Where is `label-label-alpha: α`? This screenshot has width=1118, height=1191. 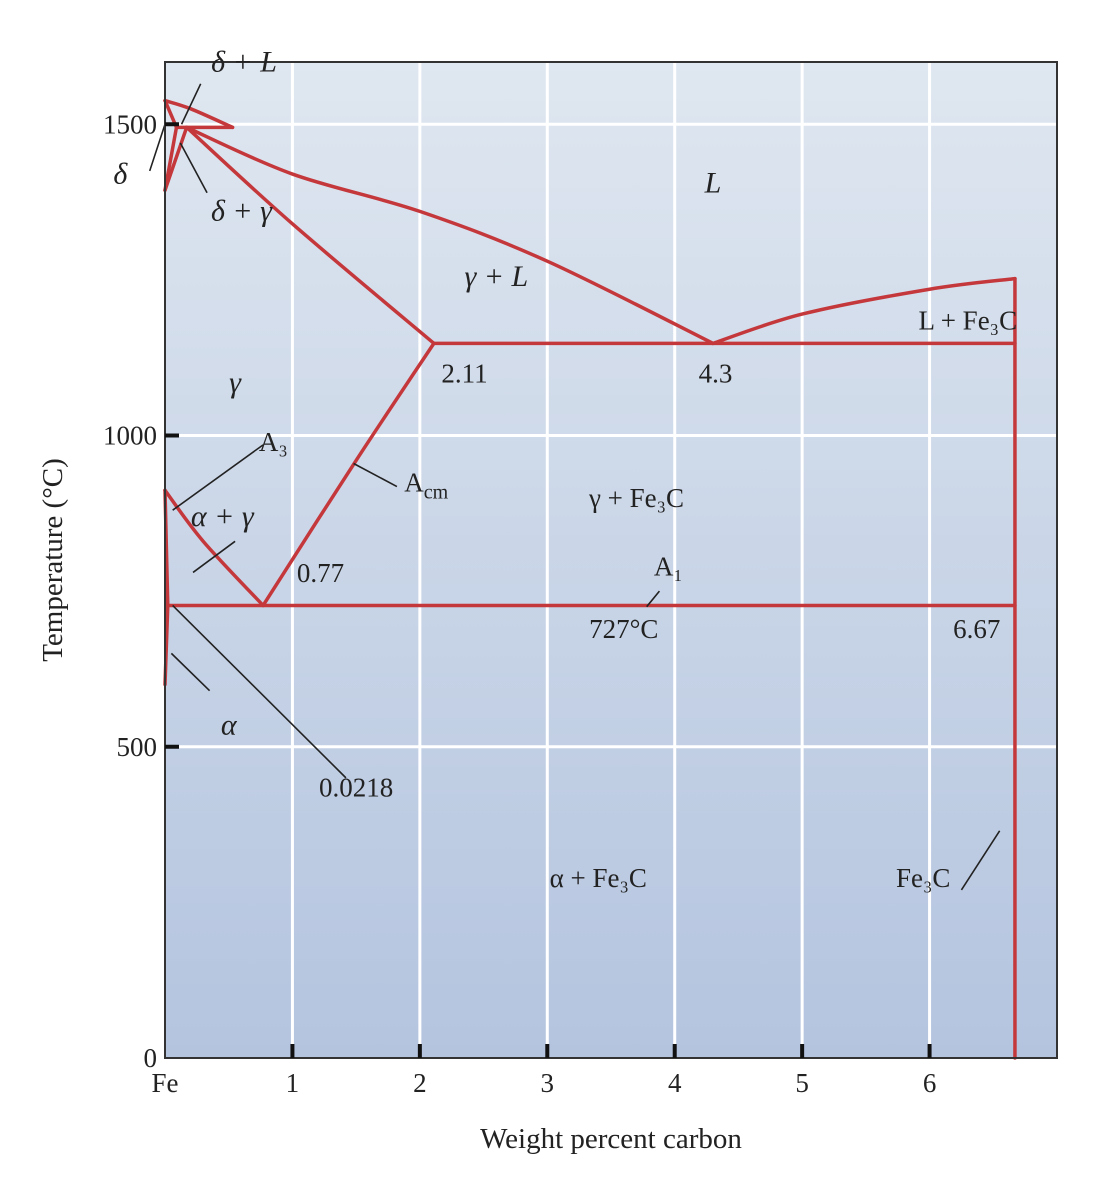
label-label-alpha: α is located at coordinates (229, 724).